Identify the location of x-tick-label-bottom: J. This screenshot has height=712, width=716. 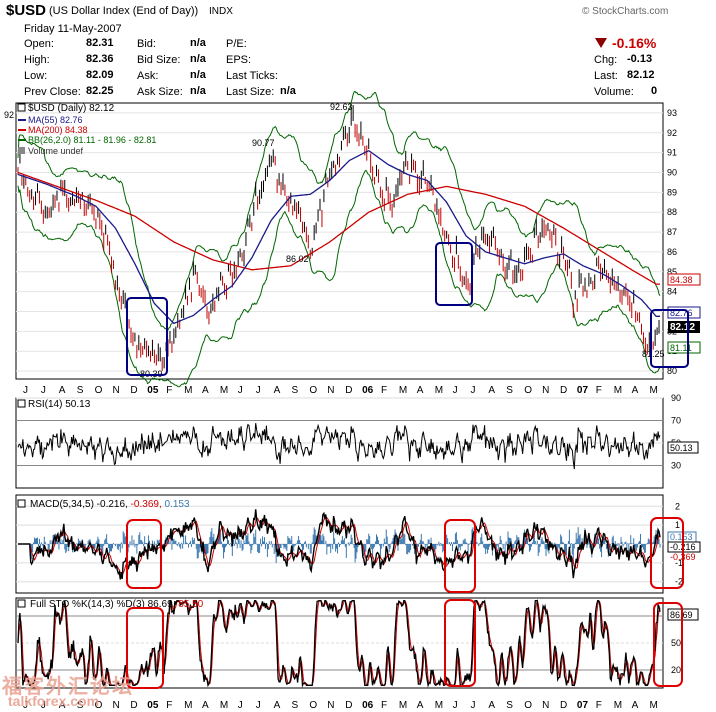
(473, 705).